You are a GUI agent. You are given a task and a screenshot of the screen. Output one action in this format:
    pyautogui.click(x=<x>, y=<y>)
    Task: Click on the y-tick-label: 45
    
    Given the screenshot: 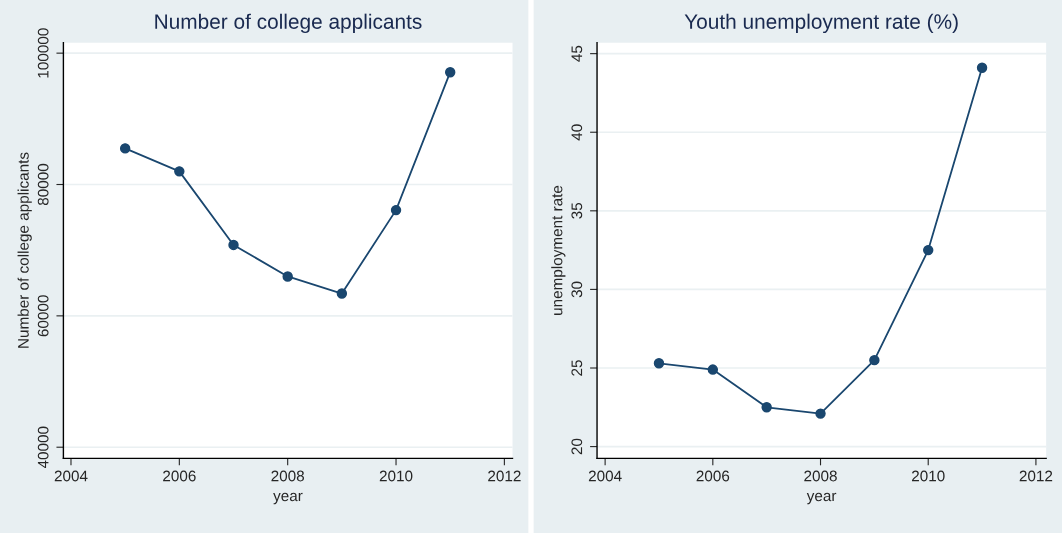 What is the action you would take?
    pyautogui.click(x=577, y=53)
    